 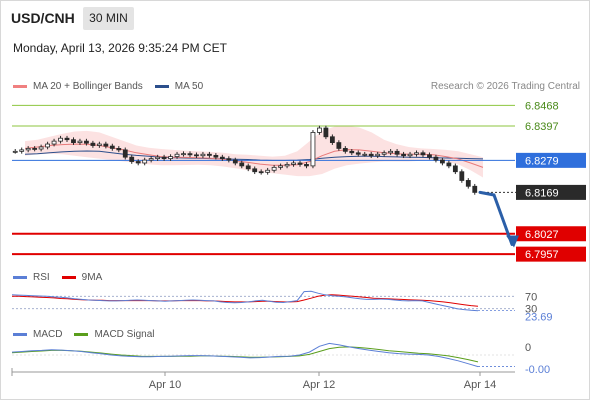 I want to click on symbol-title: USD/CNH, so click(x=43, y=18).